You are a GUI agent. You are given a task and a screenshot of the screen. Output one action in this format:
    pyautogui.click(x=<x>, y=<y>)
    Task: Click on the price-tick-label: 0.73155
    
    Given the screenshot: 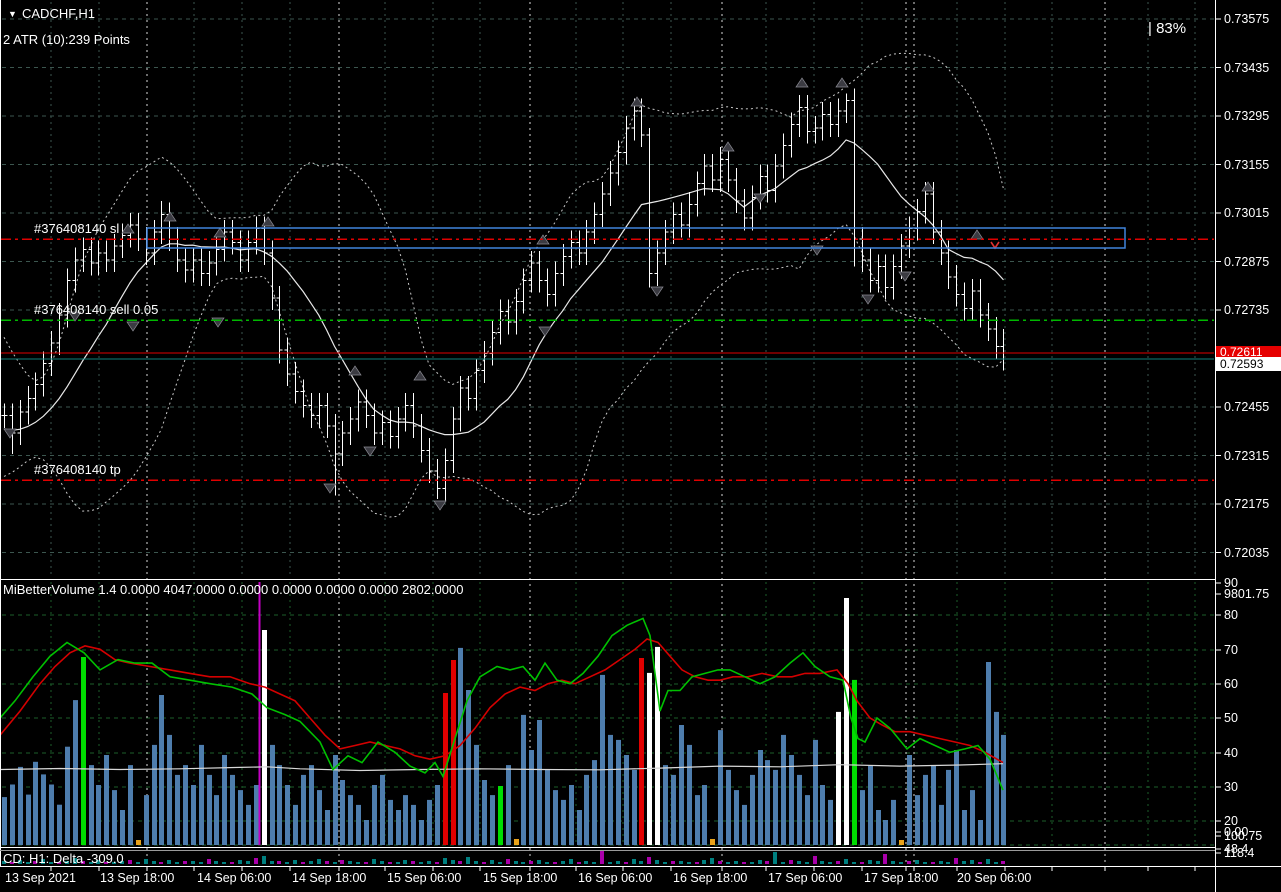 What is the action you would take?
    pyautogui.click(x=1247, y=164)
    